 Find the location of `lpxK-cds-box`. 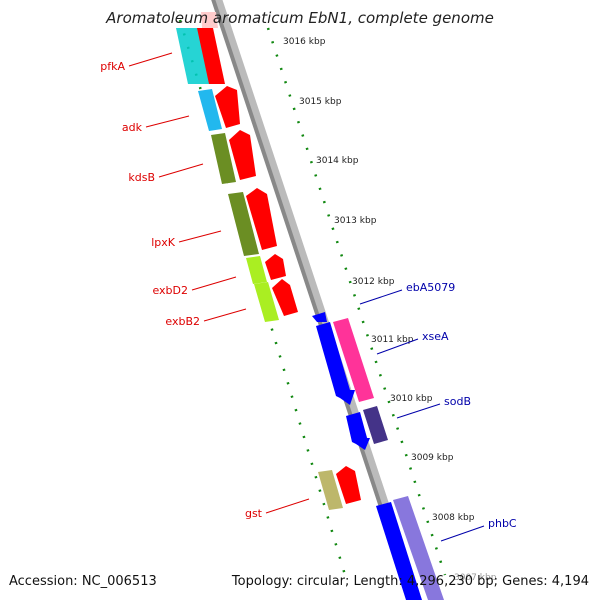

lpxK-cds-box is located at coordinates (243, 224).